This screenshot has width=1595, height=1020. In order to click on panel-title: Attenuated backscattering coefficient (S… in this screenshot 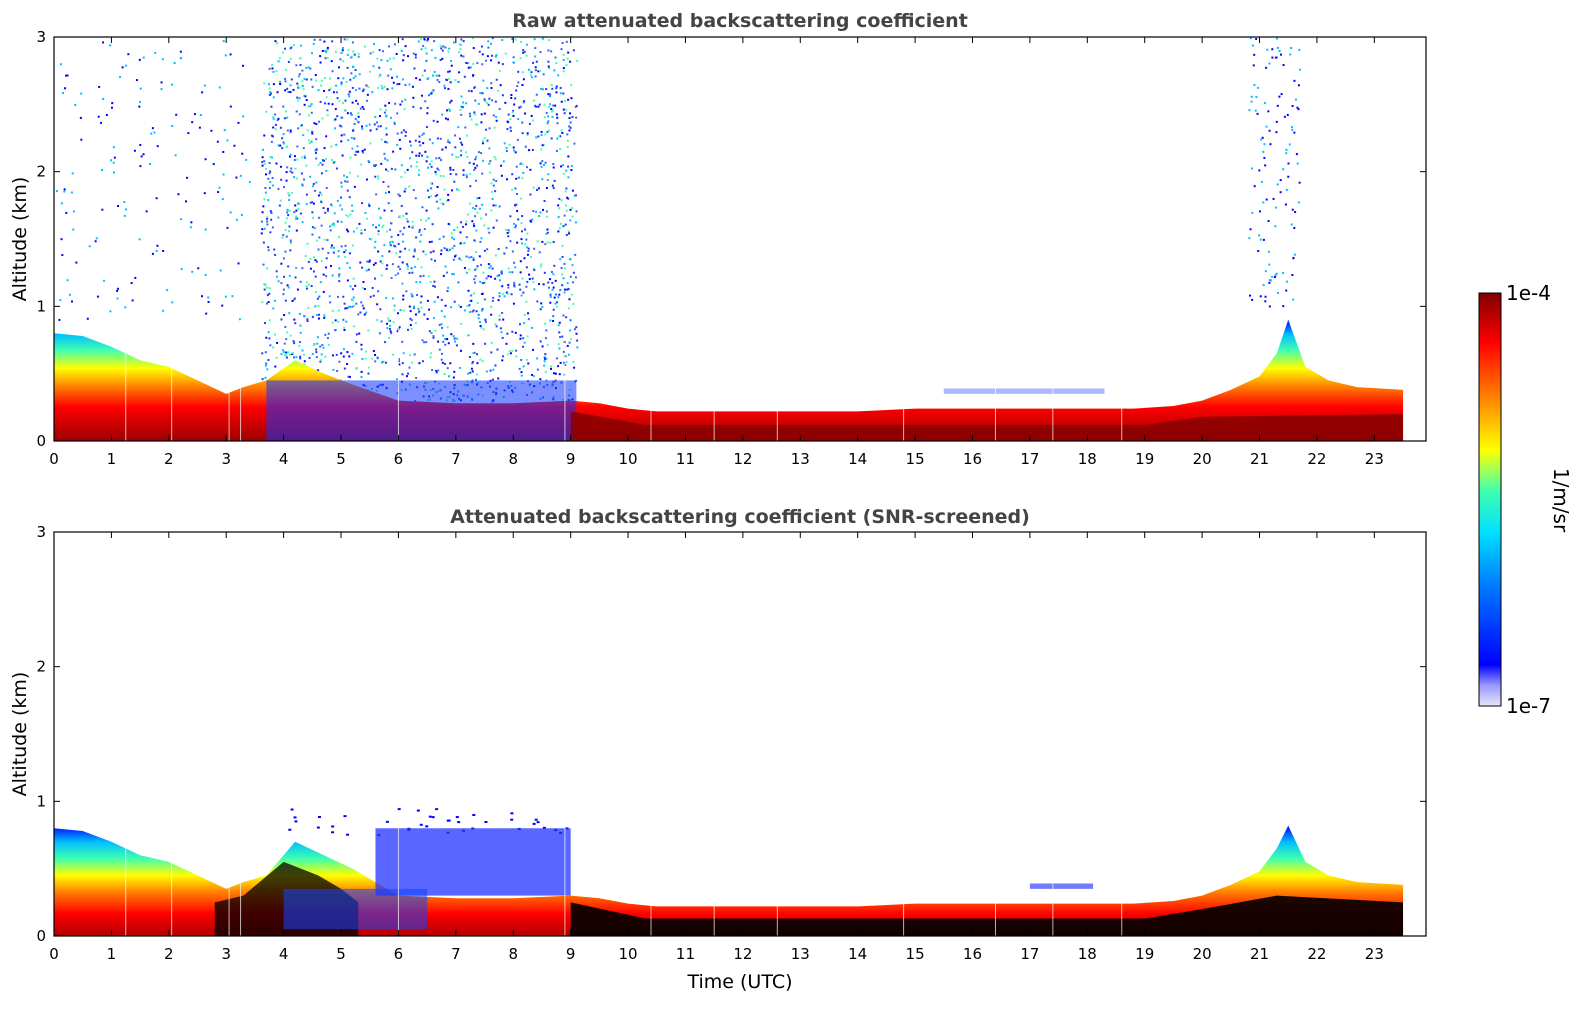, I will do `click(740, 517)`.